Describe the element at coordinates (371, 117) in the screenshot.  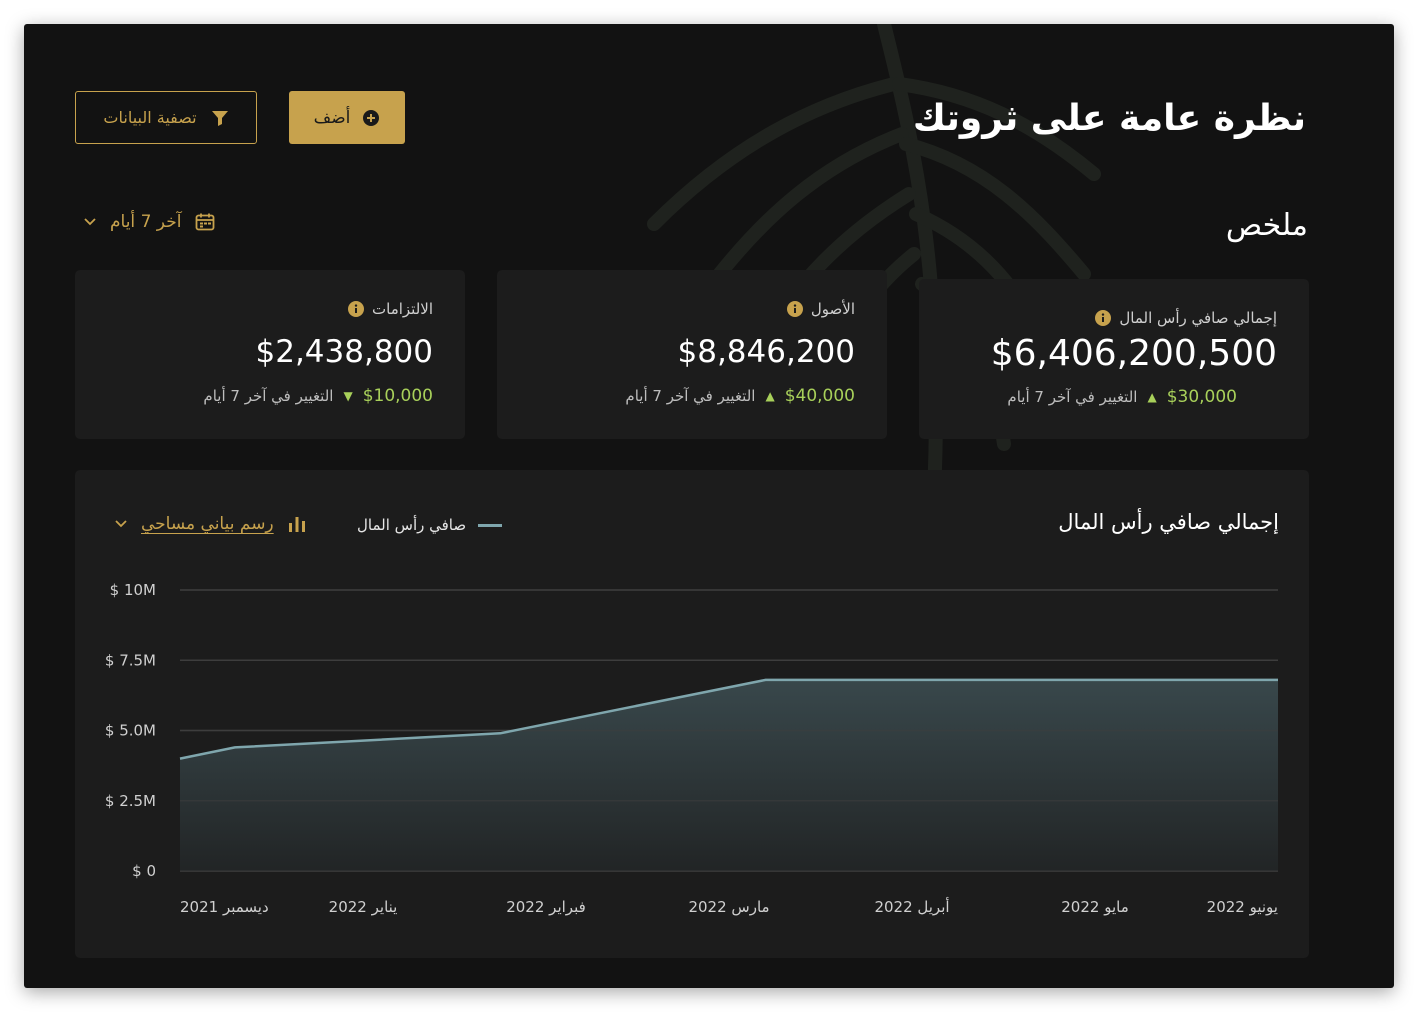
I see `plus-circle-icon` at that location.